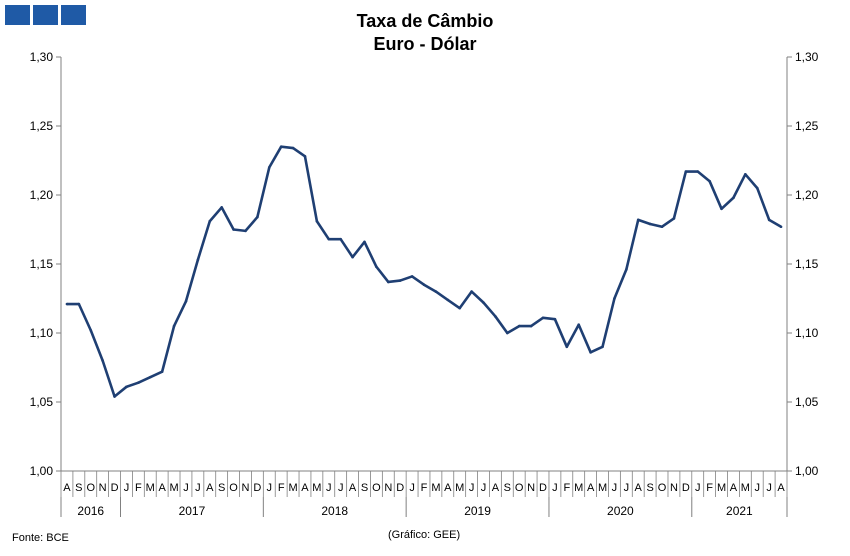 Image resolution: width=850 pixels, height=556 pixels. What do you see at coordinates (807, 195) in the screenshot?
I see `y-tick-label-right: 1,20` at bounding box center [807, 195].